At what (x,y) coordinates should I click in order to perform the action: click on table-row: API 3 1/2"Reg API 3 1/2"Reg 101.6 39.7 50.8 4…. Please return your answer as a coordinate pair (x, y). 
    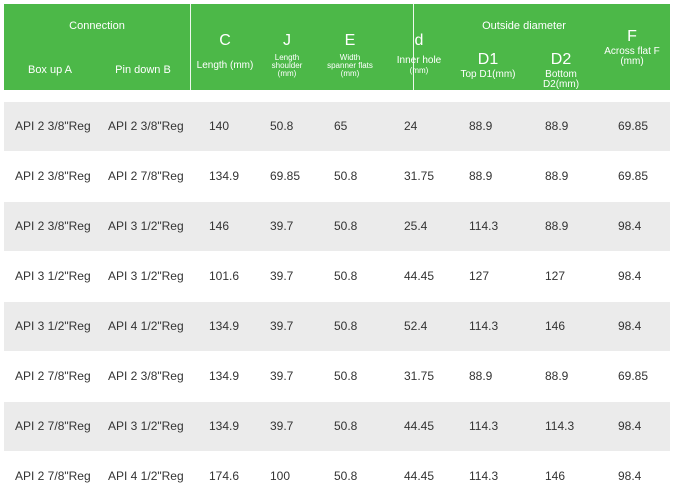
    Looking at the image, I should click on (337, 276).